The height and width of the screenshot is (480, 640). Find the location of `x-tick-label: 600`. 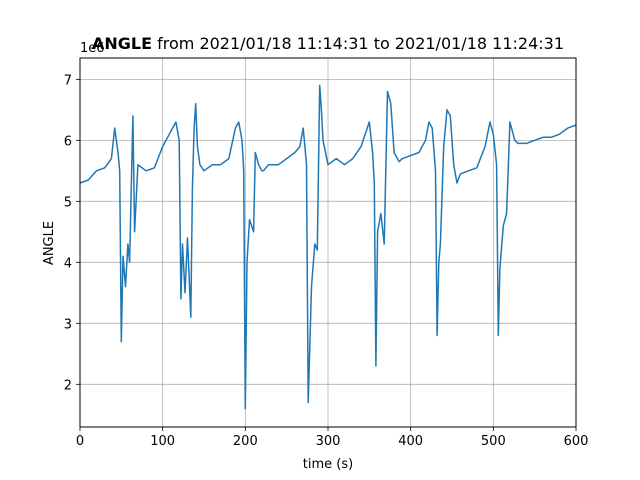

x-tick-label: 600 is located at coordinates (576, 441).